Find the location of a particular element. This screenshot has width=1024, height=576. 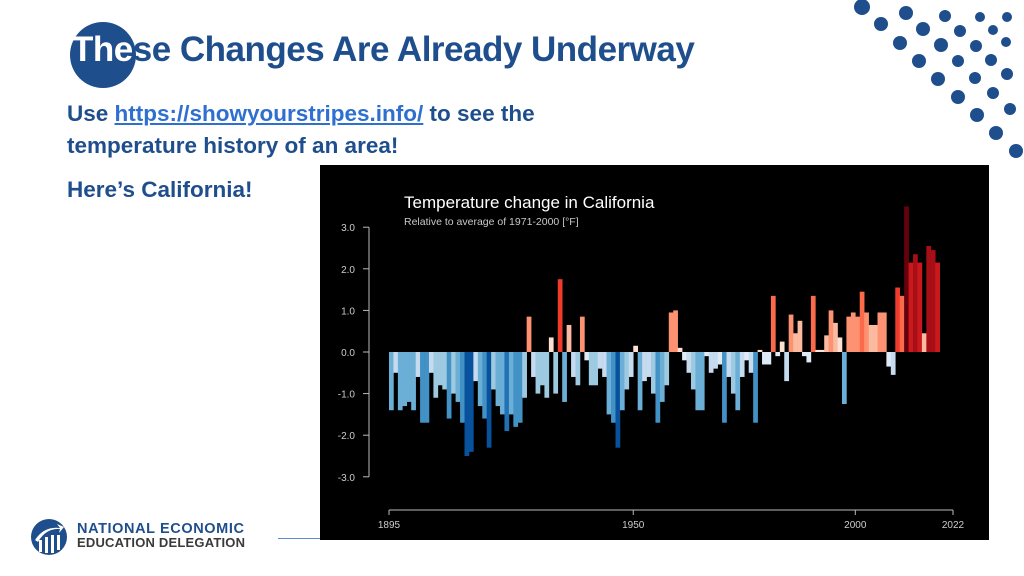

bar-1917 is located at coordinates (489, 400).